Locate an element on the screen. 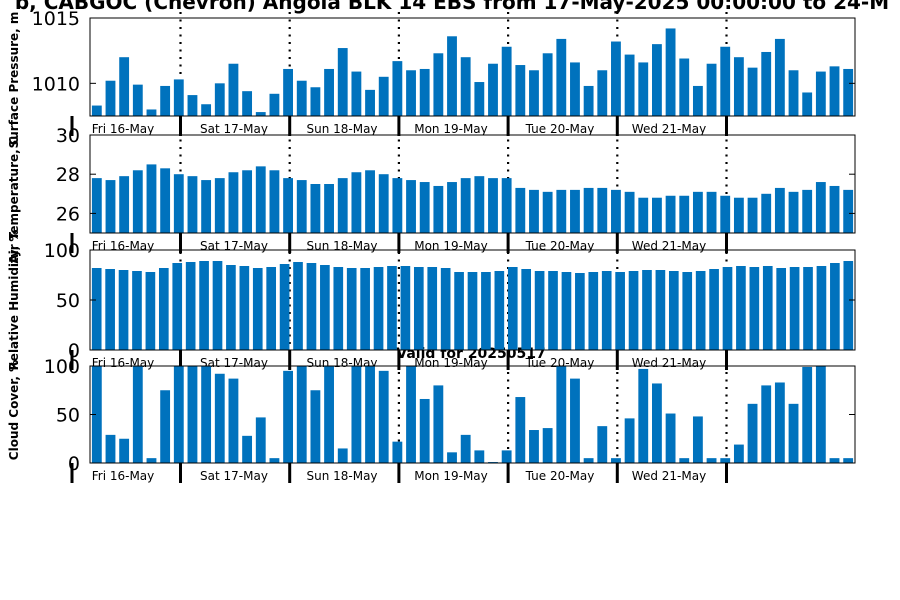 This screenshot has width=900, height=600. y-tick-label: 30 is located at coordinates (68, 136).